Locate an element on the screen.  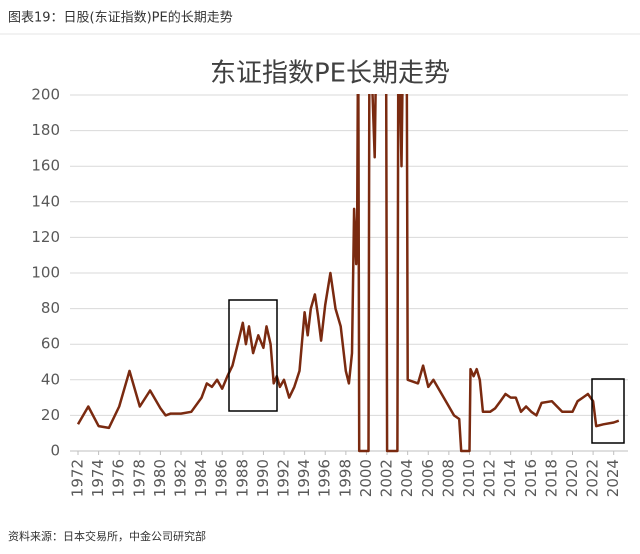
x-tick-label: 1972 is located at coordinates (78, 478).